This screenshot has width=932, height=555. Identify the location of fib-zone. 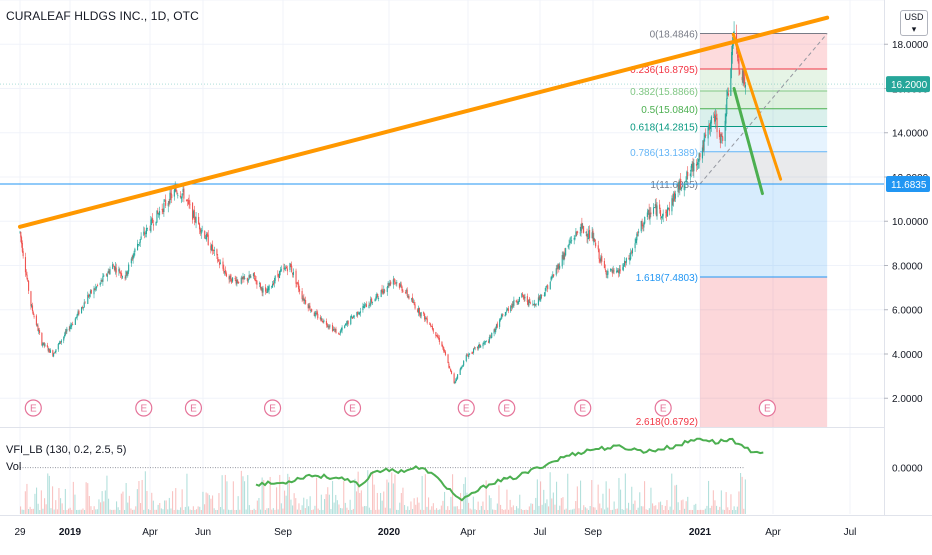
(764, 100).